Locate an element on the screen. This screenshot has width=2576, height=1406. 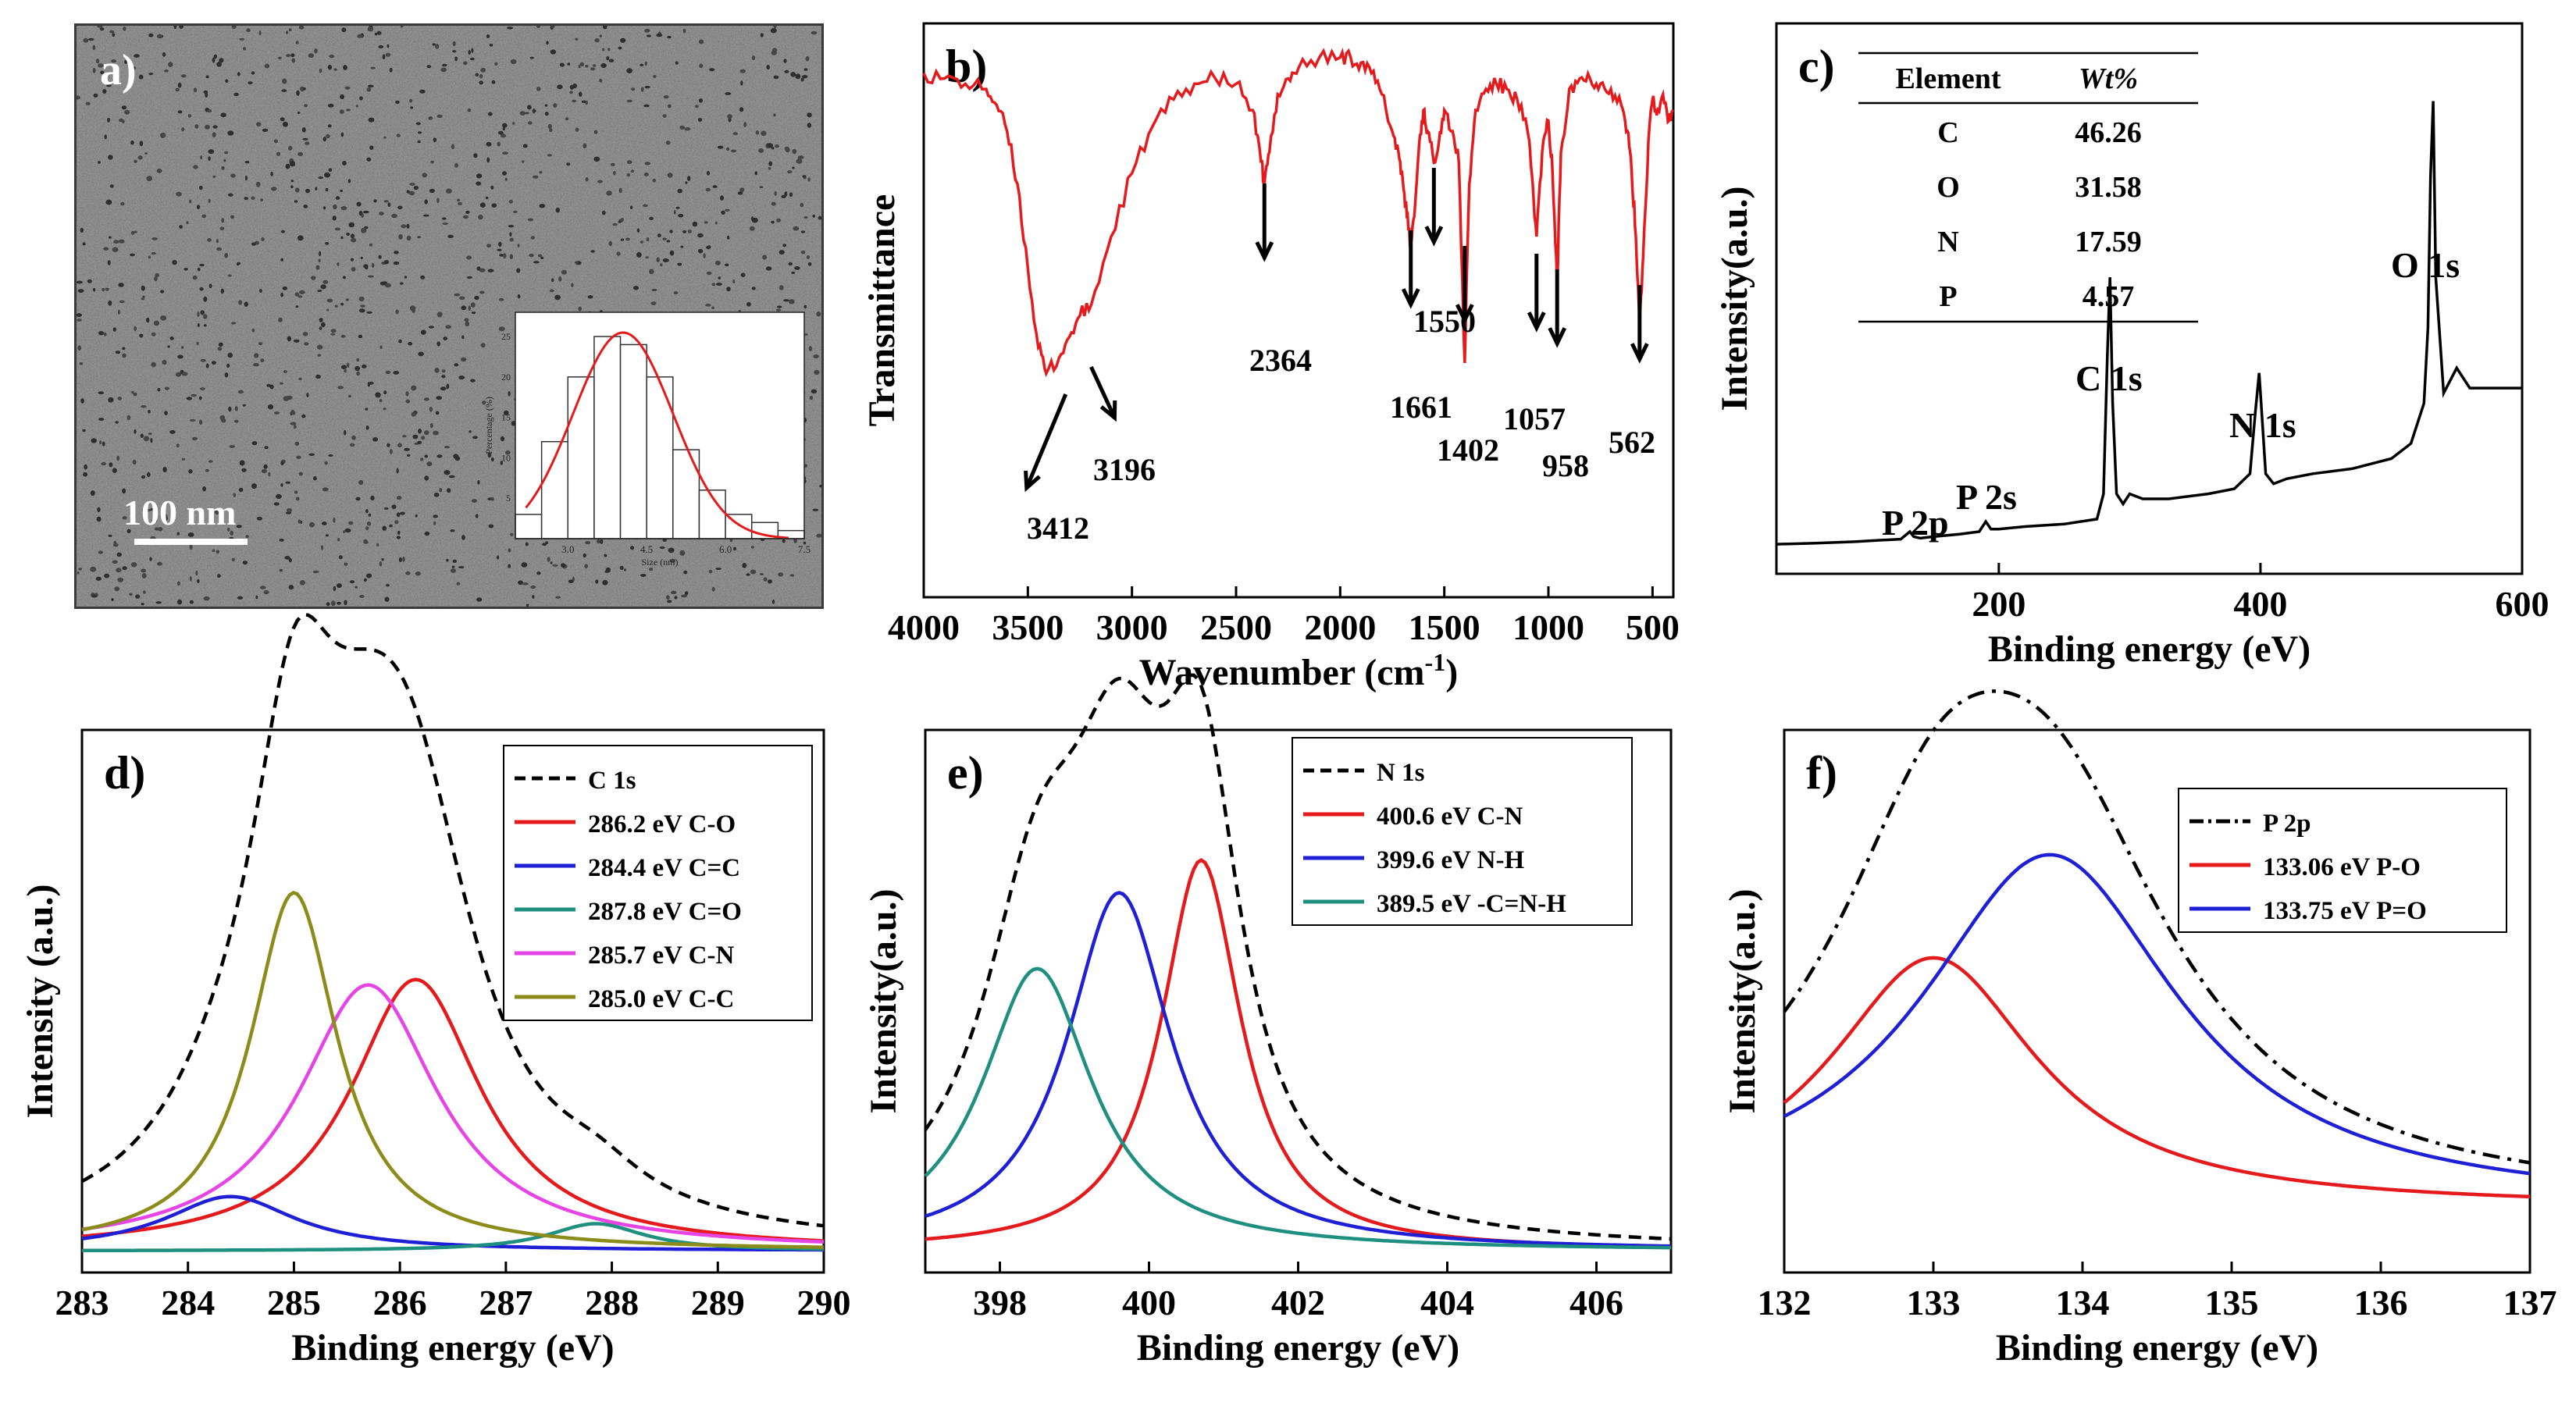
inset-bar is located at coordinates (712, 514).